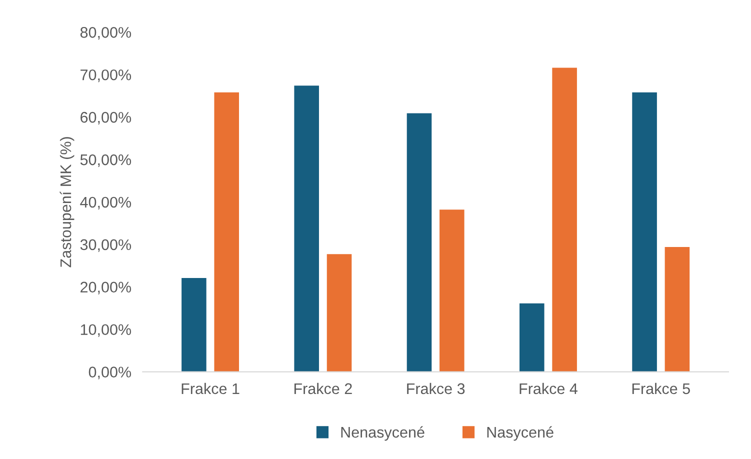 The image size is (751, 459). Describe the element at coordinates (106, 288) in the screenshot. I see `y-tick-label: 20,00%` at that location.